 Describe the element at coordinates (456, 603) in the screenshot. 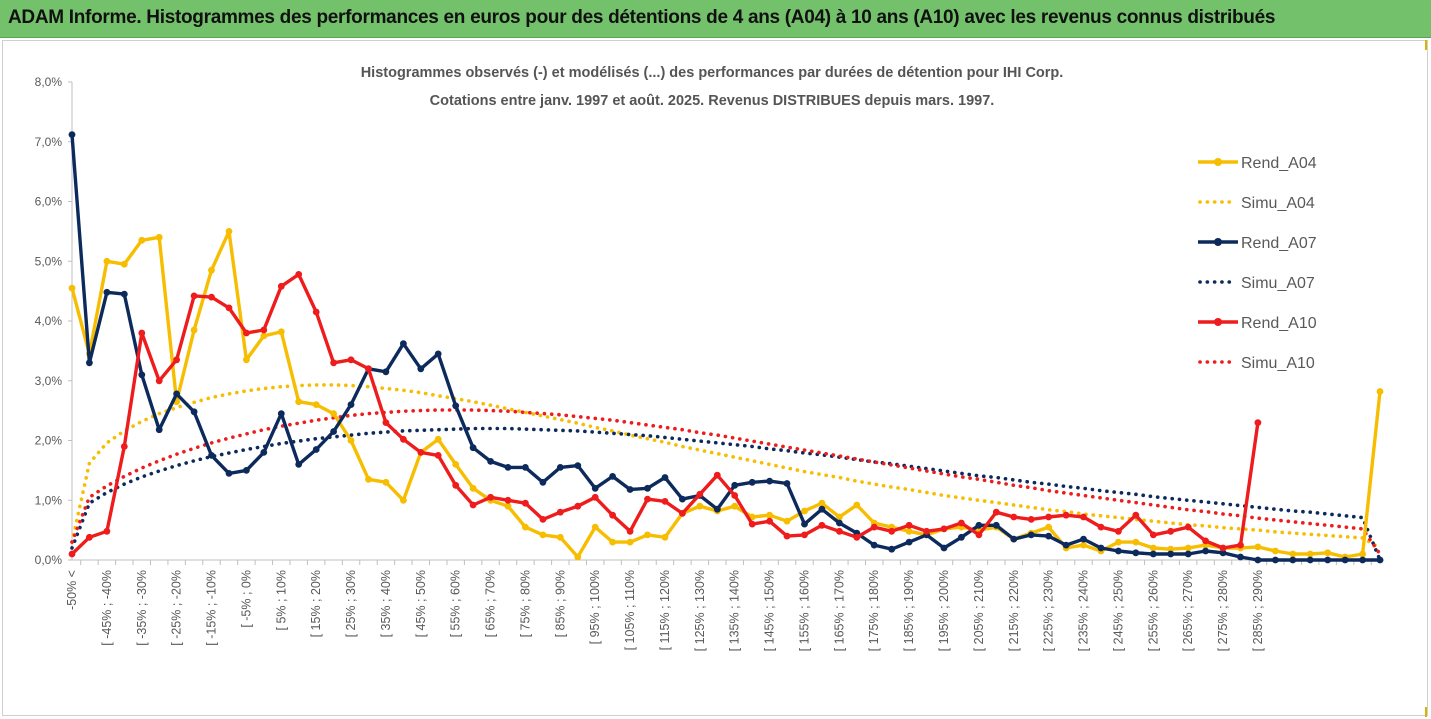

I see `x-tick-label: [ 55% ; 60%` at that location.